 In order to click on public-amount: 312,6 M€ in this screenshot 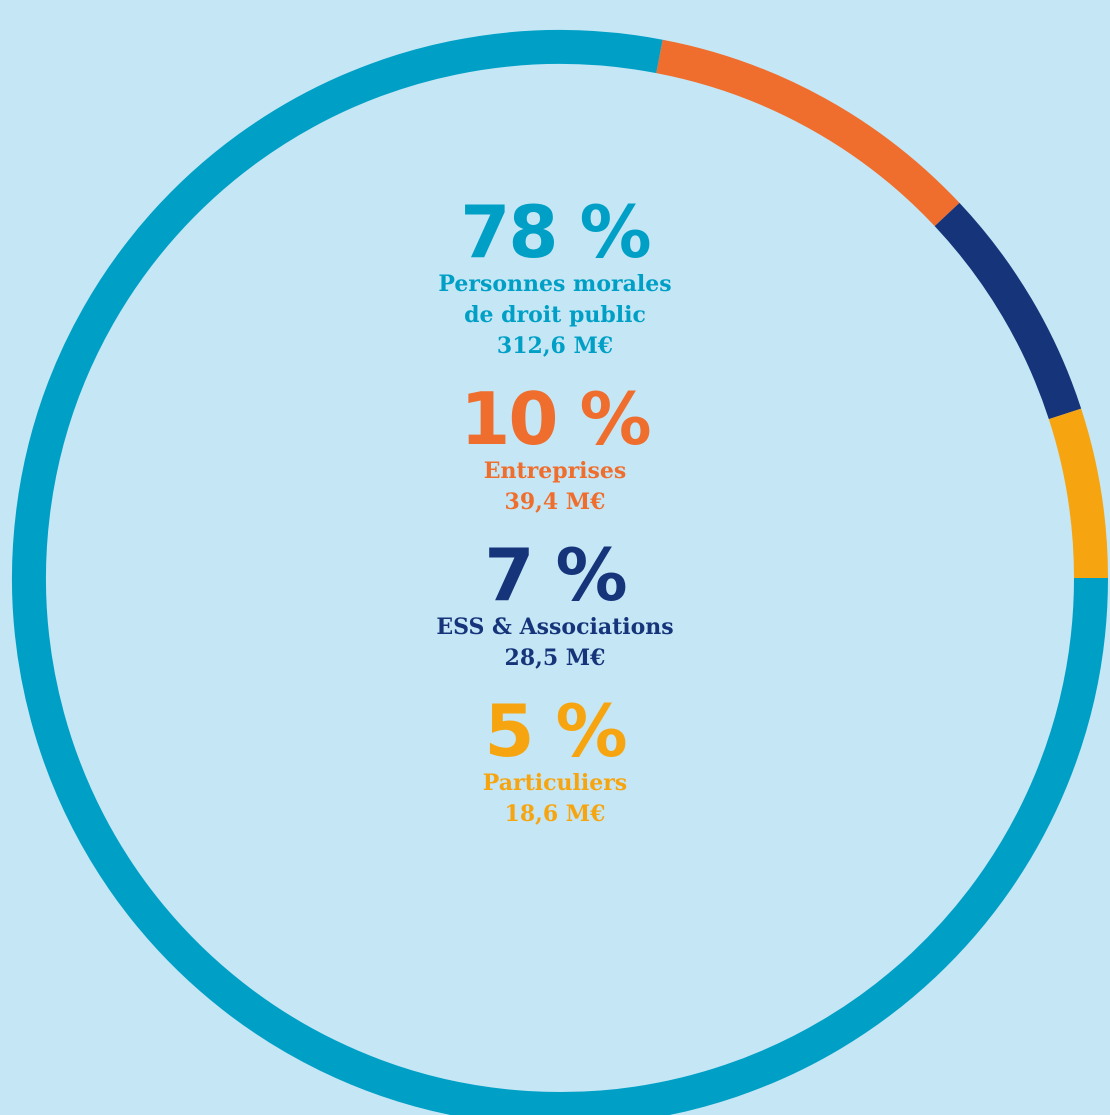, I will do `click(555, 346)`.